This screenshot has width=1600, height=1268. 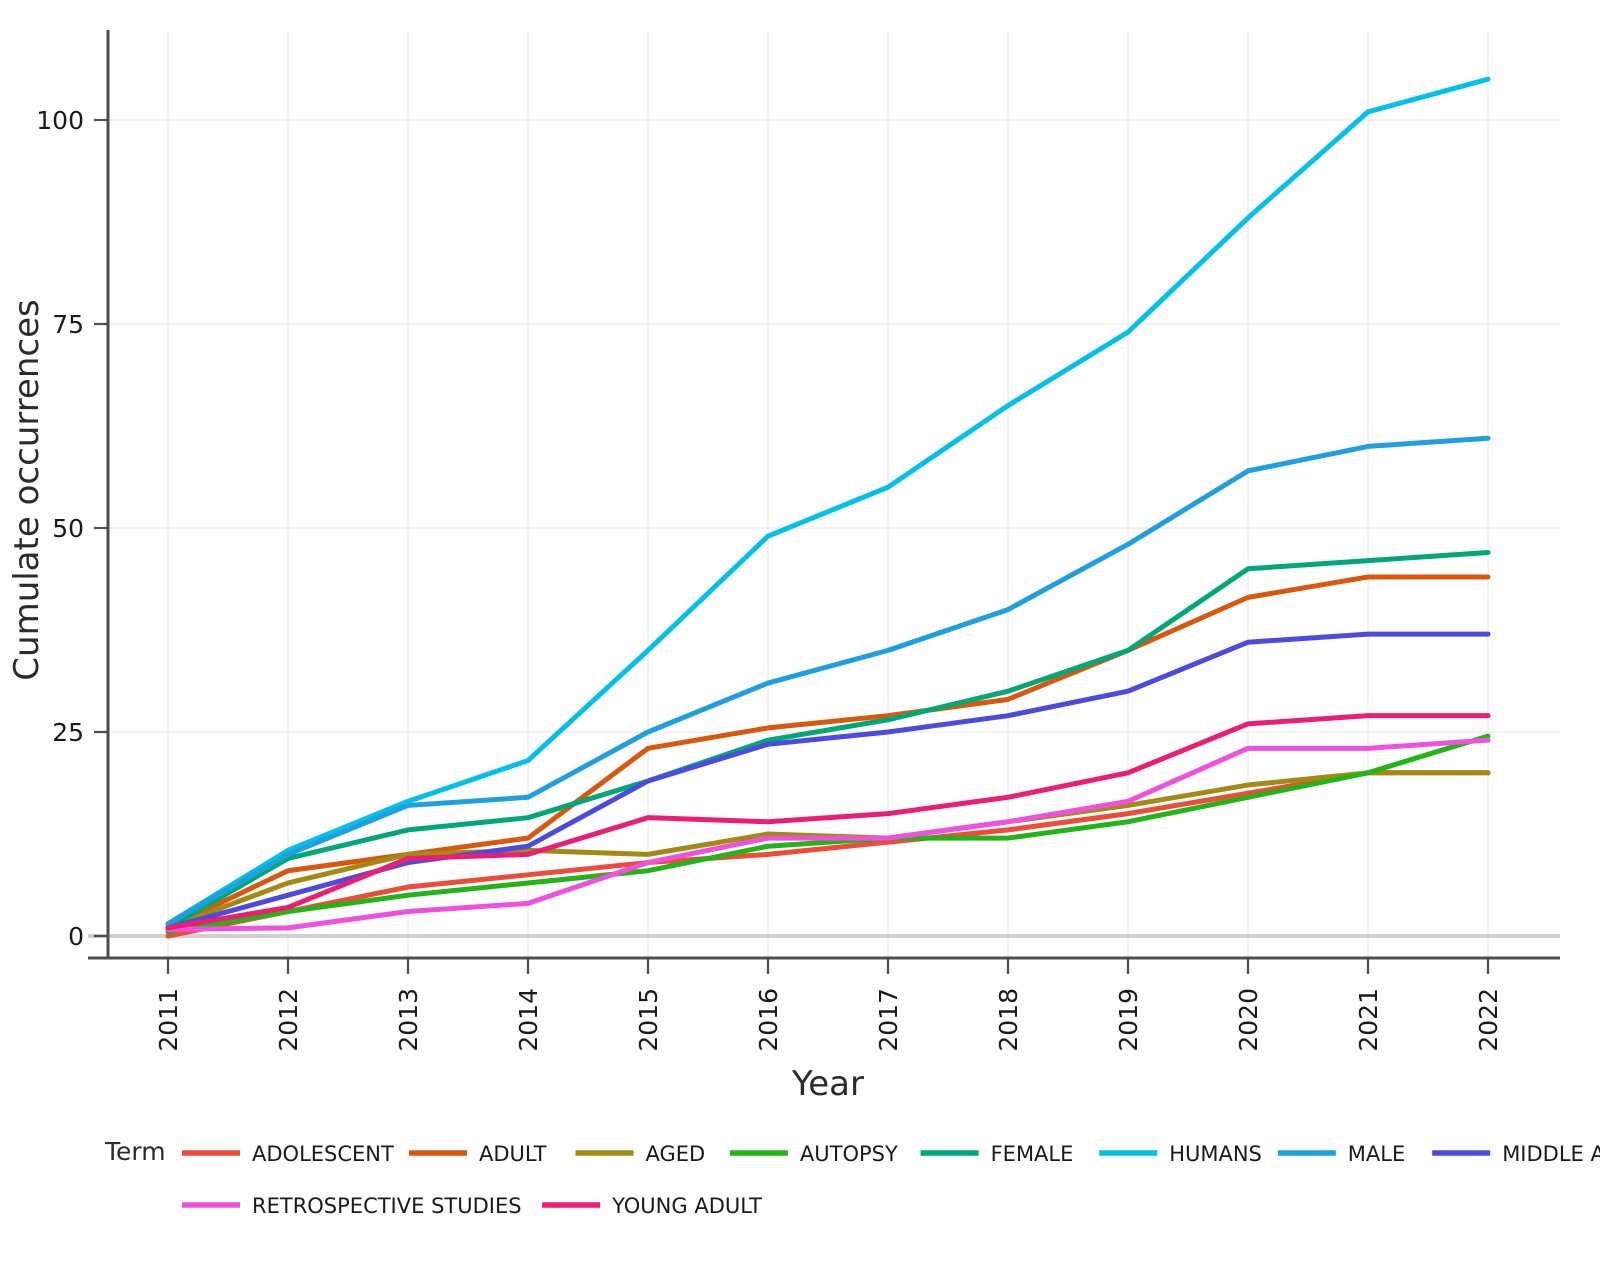 What do you see at coordinates (288, 1020) in the screenshot?
I see `x-tick-label: 2012` at bounding box center [288, 1020].